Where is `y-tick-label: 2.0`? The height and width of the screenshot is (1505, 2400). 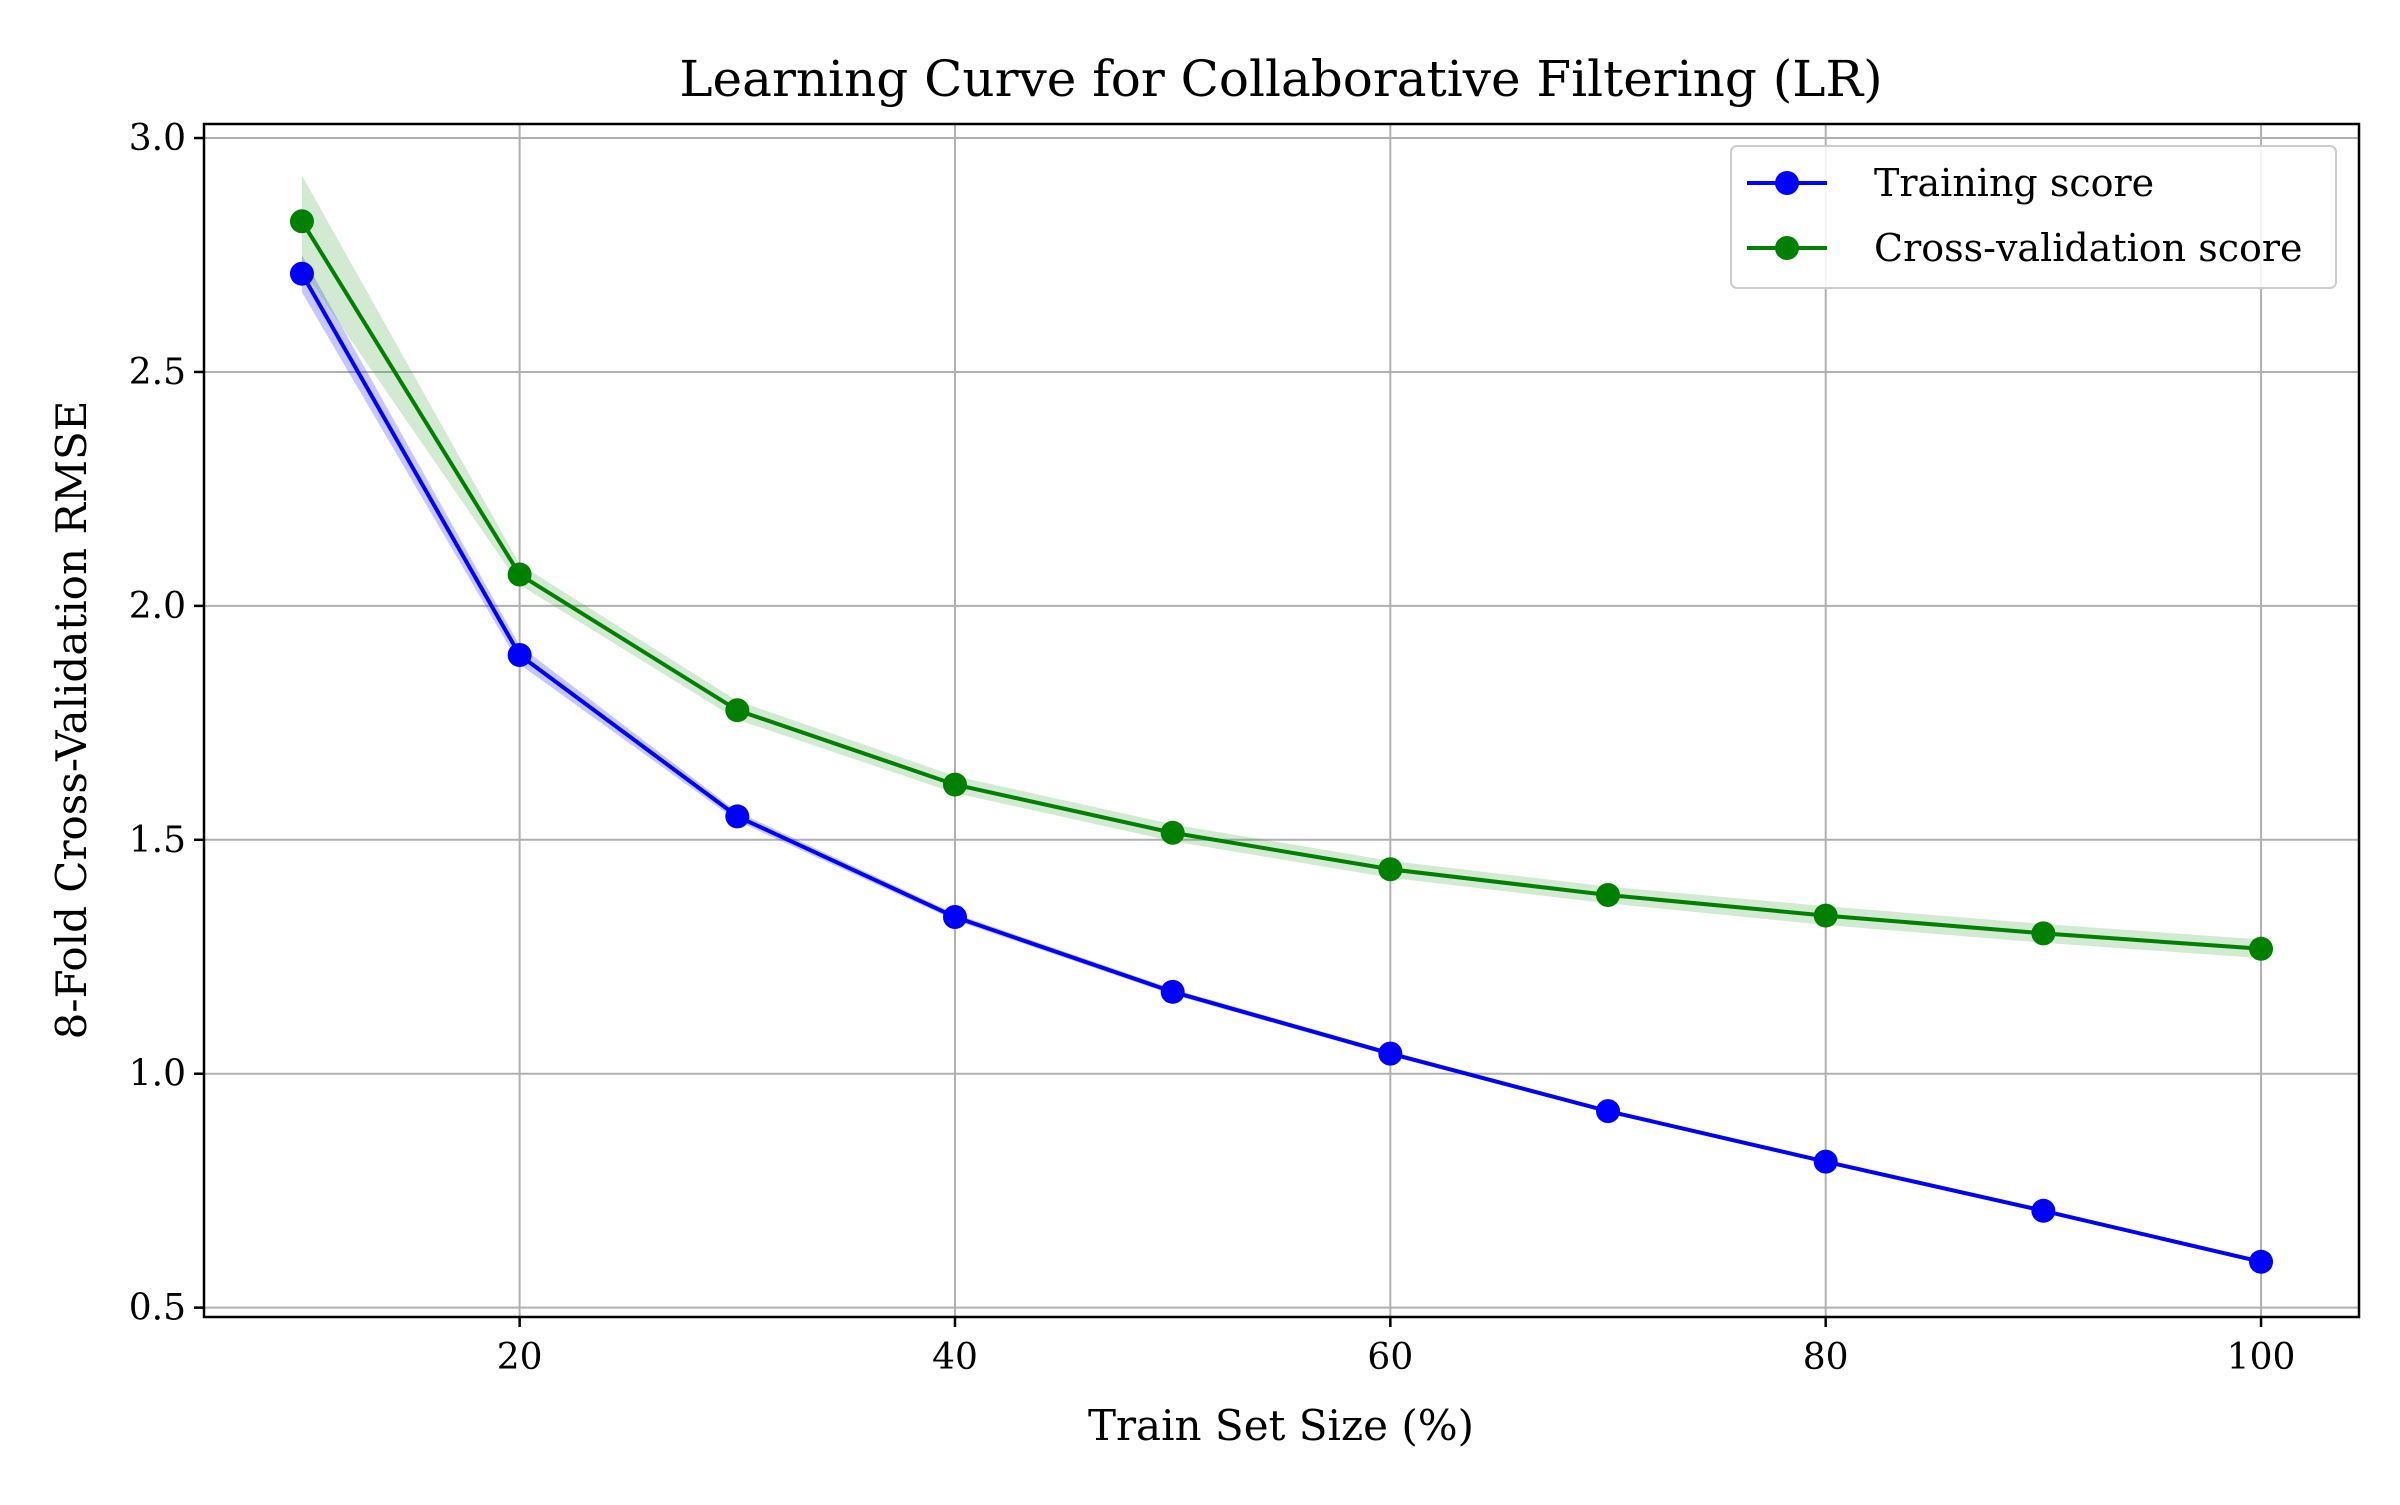
y-tick-label: 2.0 is located at coordinates (157, 606).